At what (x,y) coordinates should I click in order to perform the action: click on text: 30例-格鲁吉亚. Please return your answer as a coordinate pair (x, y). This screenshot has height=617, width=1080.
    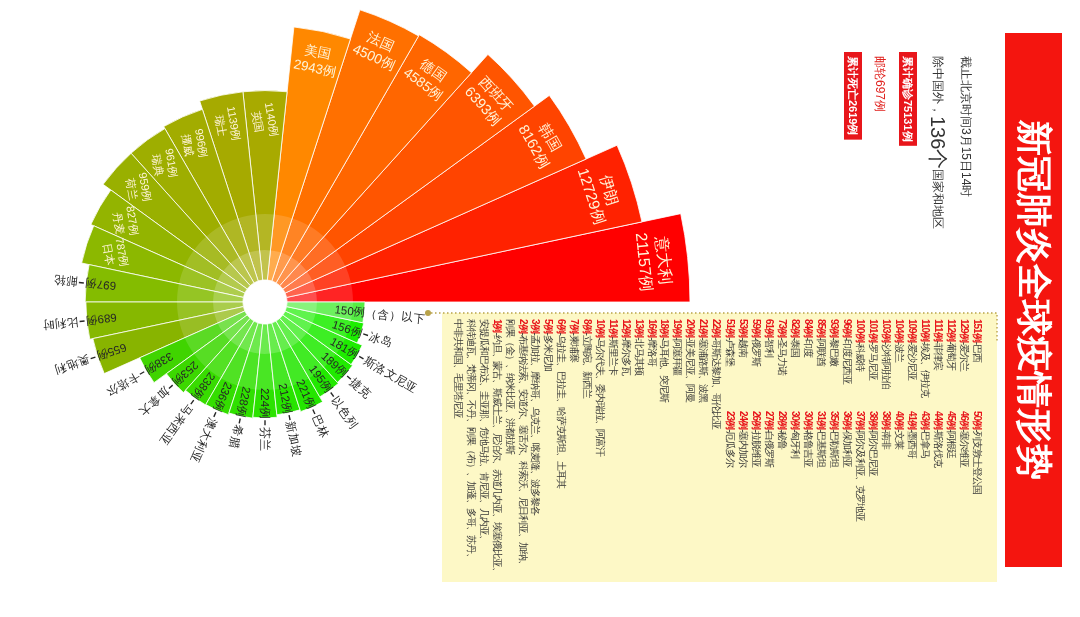
    Looking at the image, I should click on (809, 440).